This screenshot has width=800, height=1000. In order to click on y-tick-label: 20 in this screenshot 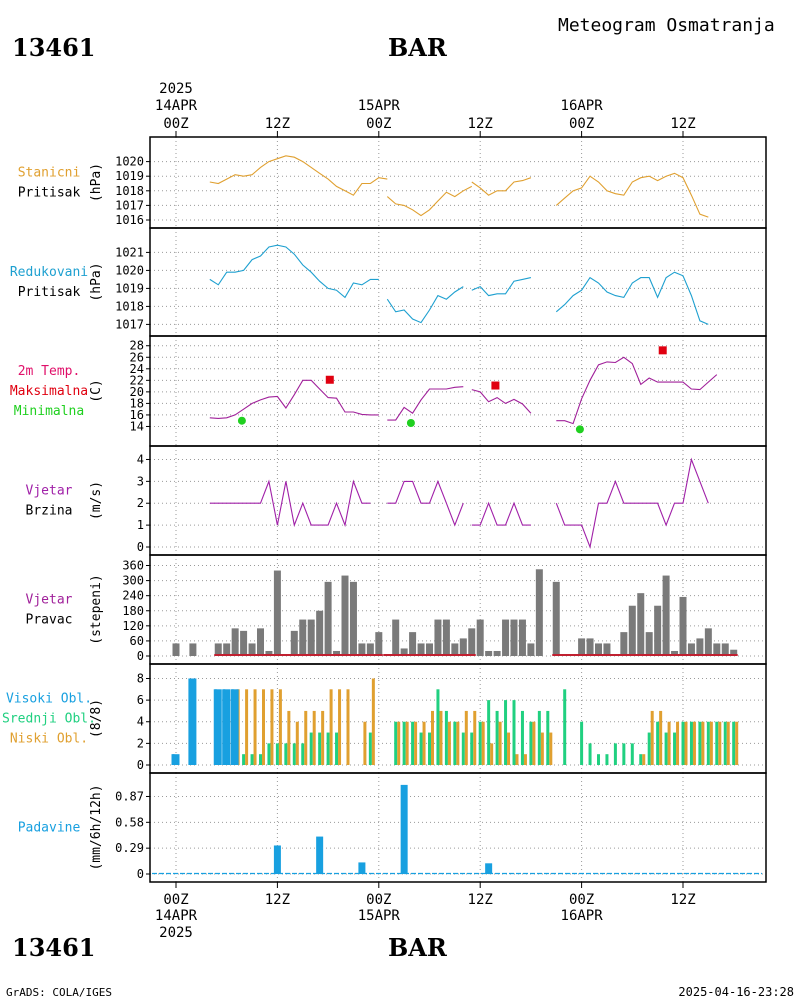, I will do `click(137, 392)`.